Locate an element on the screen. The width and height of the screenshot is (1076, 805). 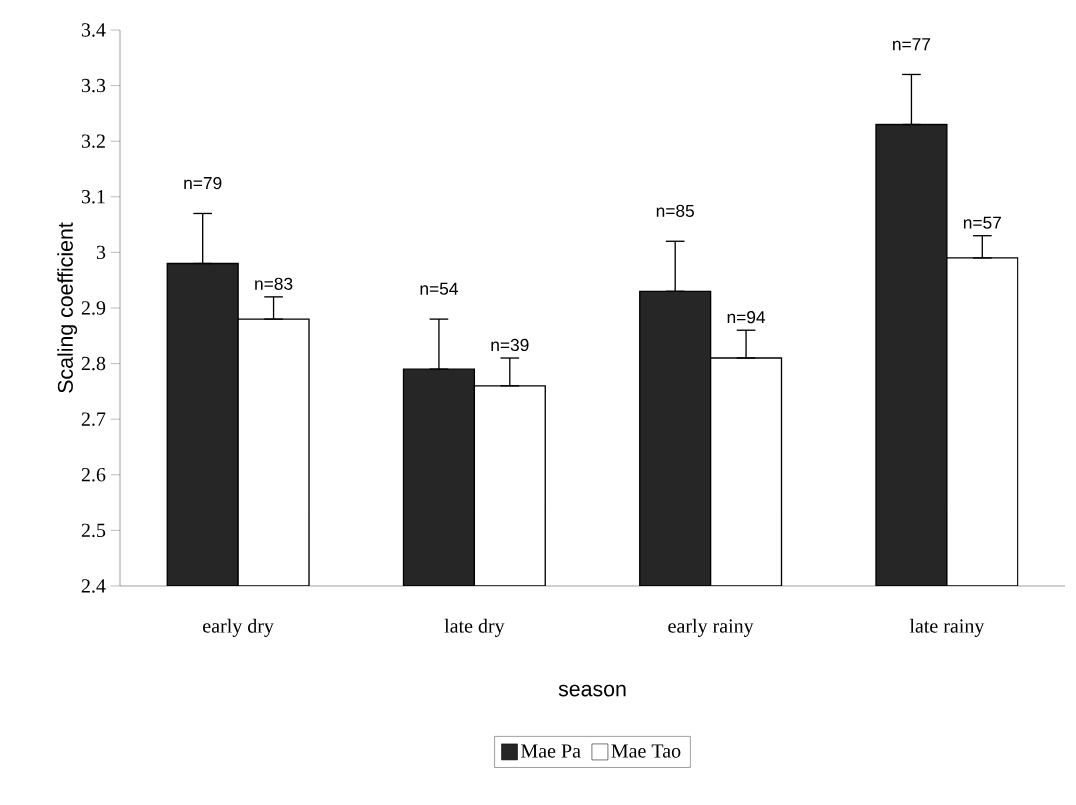
annotation: n=57 is located at coordinates (982, 222).